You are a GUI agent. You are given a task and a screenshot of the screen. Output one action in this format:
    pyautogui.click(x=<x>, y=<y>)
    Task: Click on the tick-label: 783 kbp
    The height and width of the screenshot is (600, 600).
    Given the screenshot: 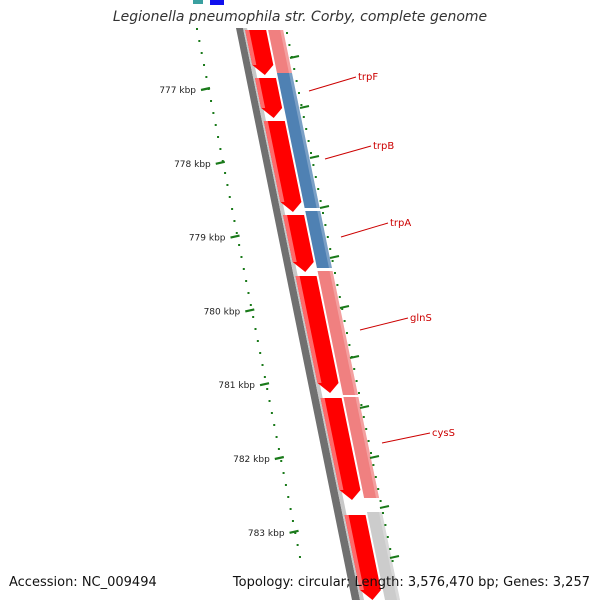 What is the action you would take?
    pyautogui.click(x=266, y=534)
    